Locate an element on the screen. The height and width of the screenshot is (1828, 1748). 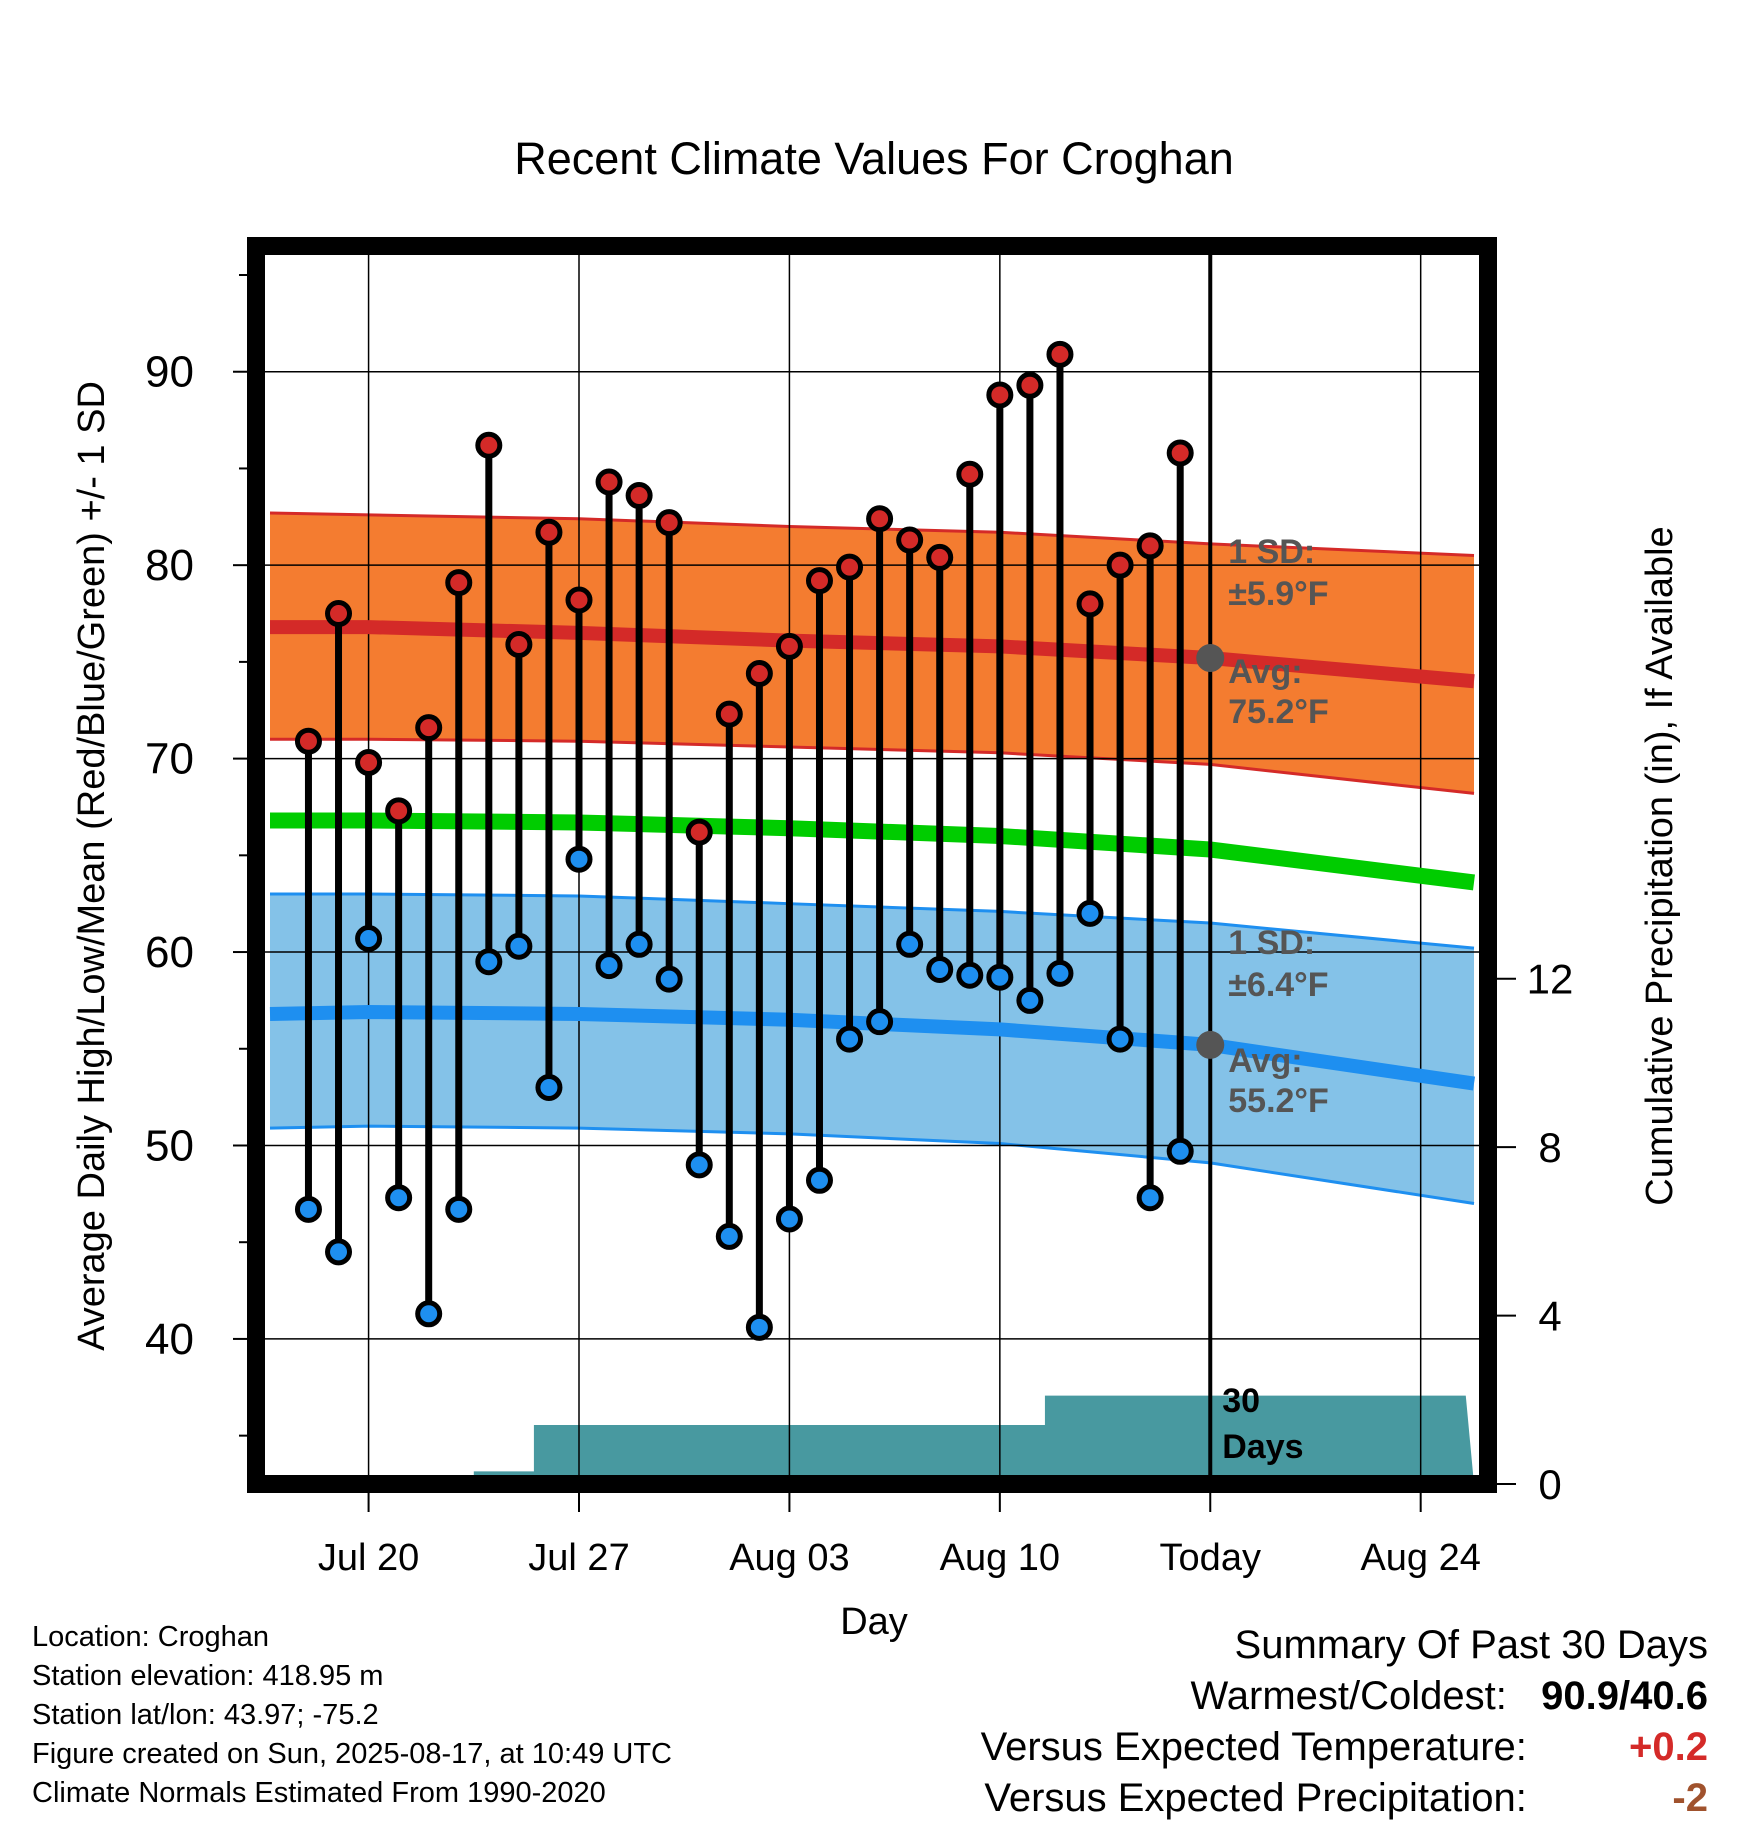
station-latlon: Station lat/lon: 43.97; -75.2 is located at coordinates (205, 1715).